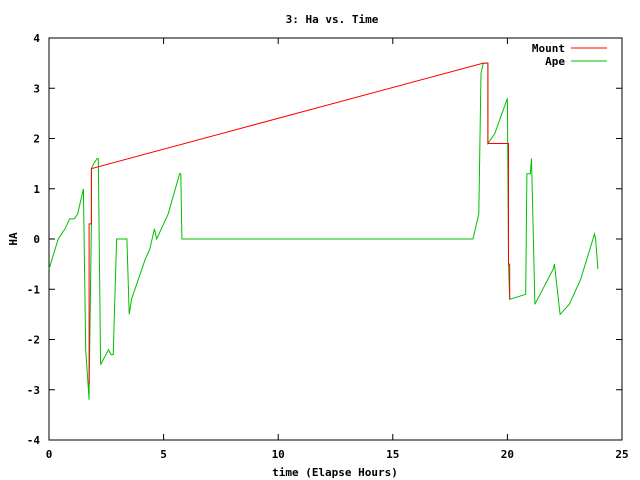 This screenshot has width=640, height=480. What do you see at coordinates (548, 48) in the screenshot?
I see `legend-label-mount: Mount` at bounding box center [548, 48].